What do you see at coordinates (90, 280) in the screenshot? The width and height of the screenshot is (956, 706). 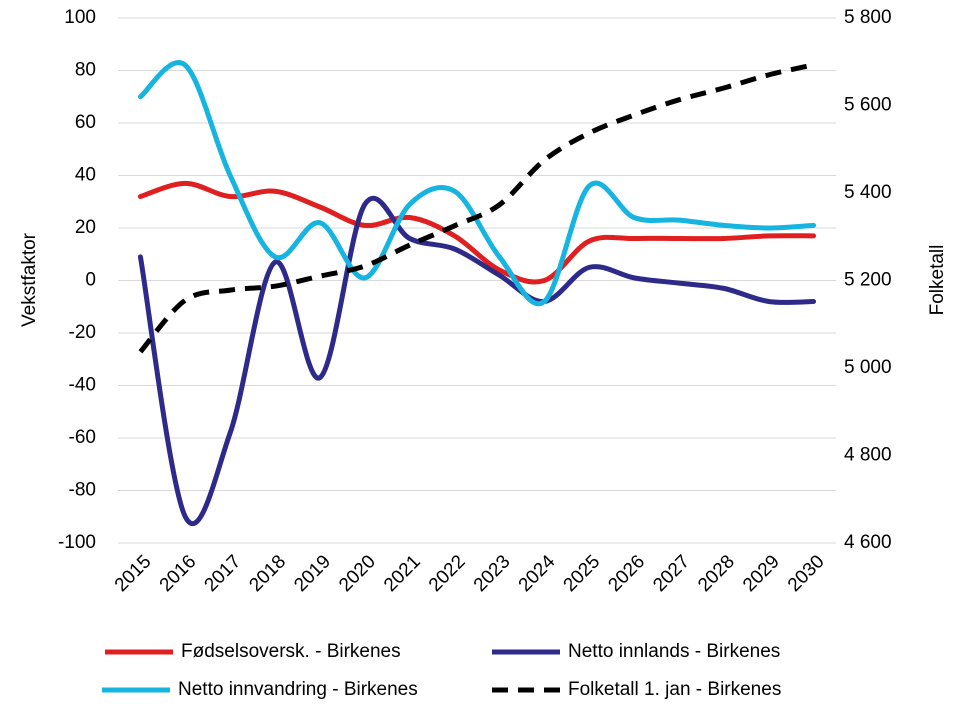 I see `y-tick-label: 0` at bounding box center [90, 280].